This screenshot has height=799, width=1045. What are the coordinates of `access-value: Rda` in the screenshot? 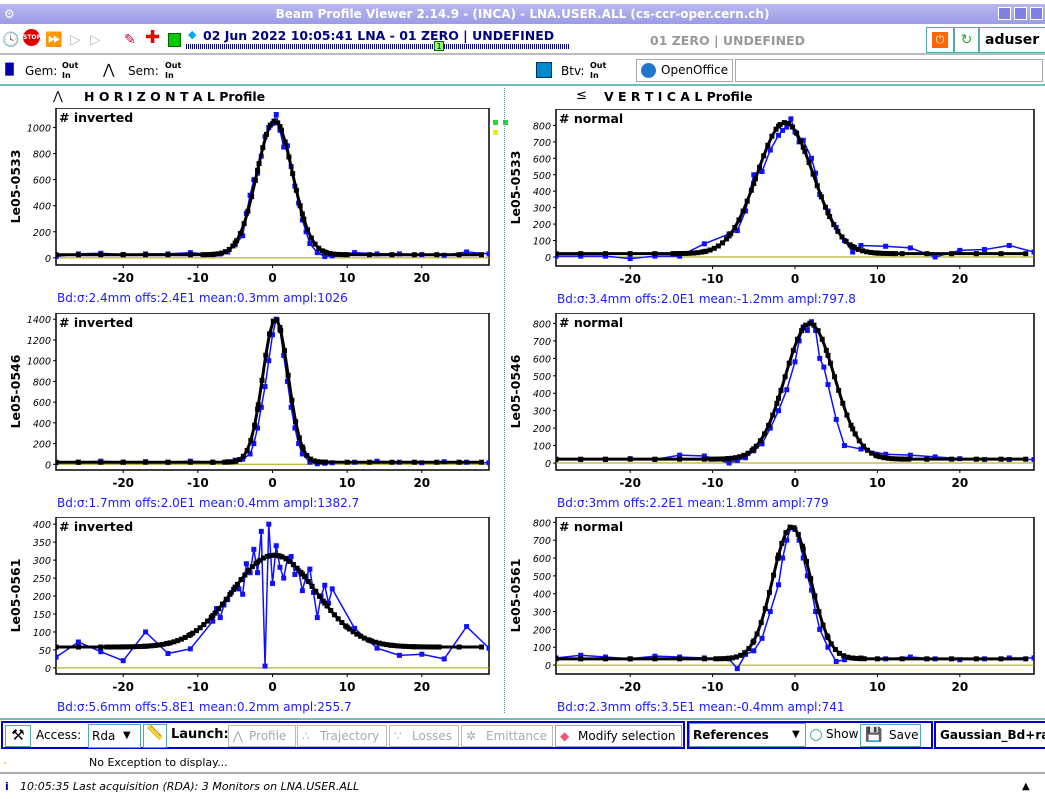 It's located at (104, 736).